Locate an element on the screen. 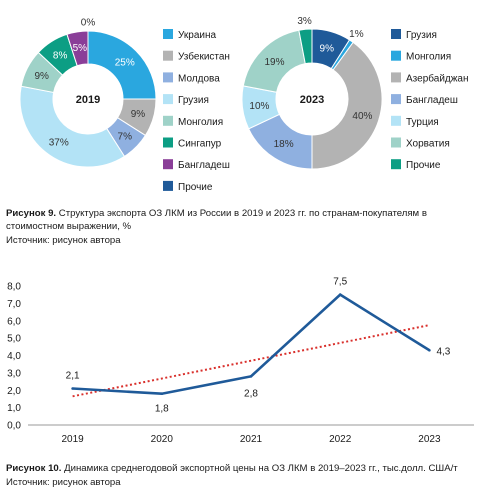  pie2019-center-label: 2019 is located at coordinates (88, 100).